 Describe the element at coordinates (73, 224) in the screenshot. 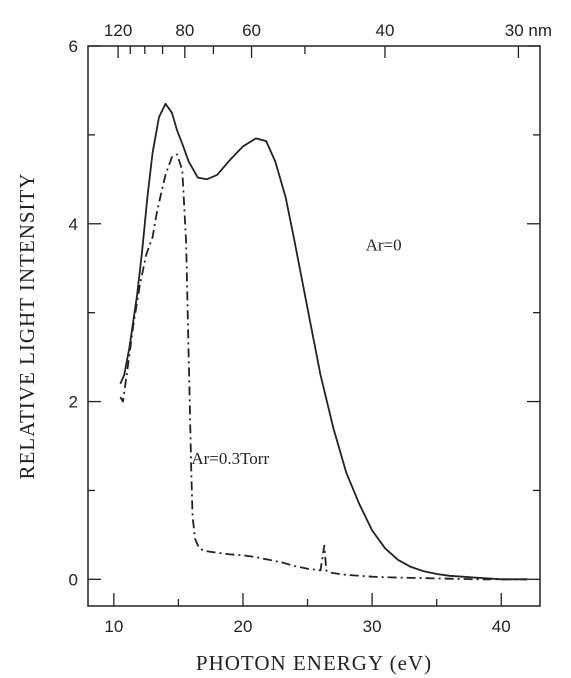

I see `y-tick-label: 4` at that location.